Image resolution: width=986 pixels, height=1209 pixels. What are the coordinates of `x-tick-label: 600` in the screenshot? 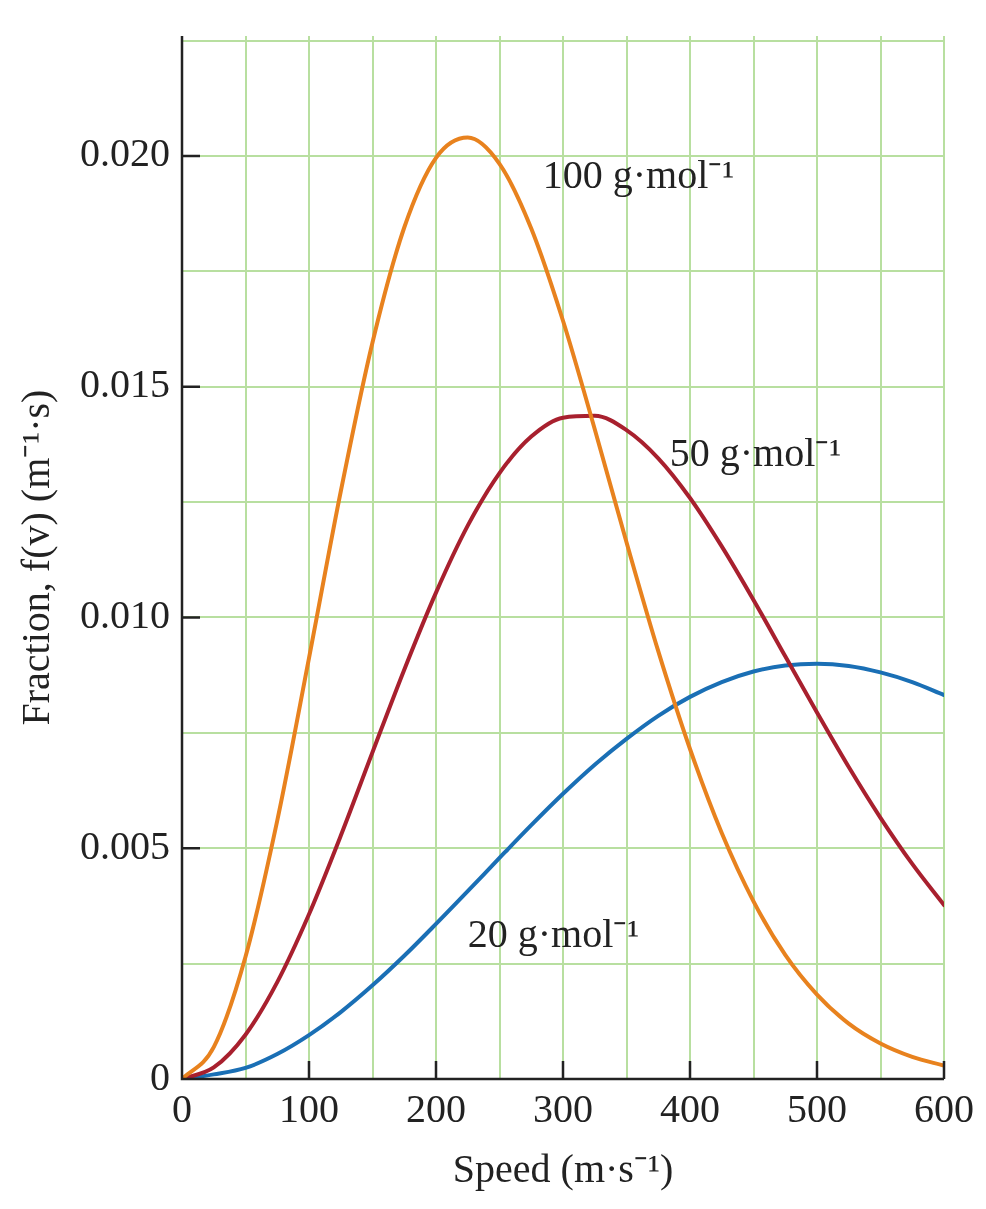 It's located at (944, 1108).